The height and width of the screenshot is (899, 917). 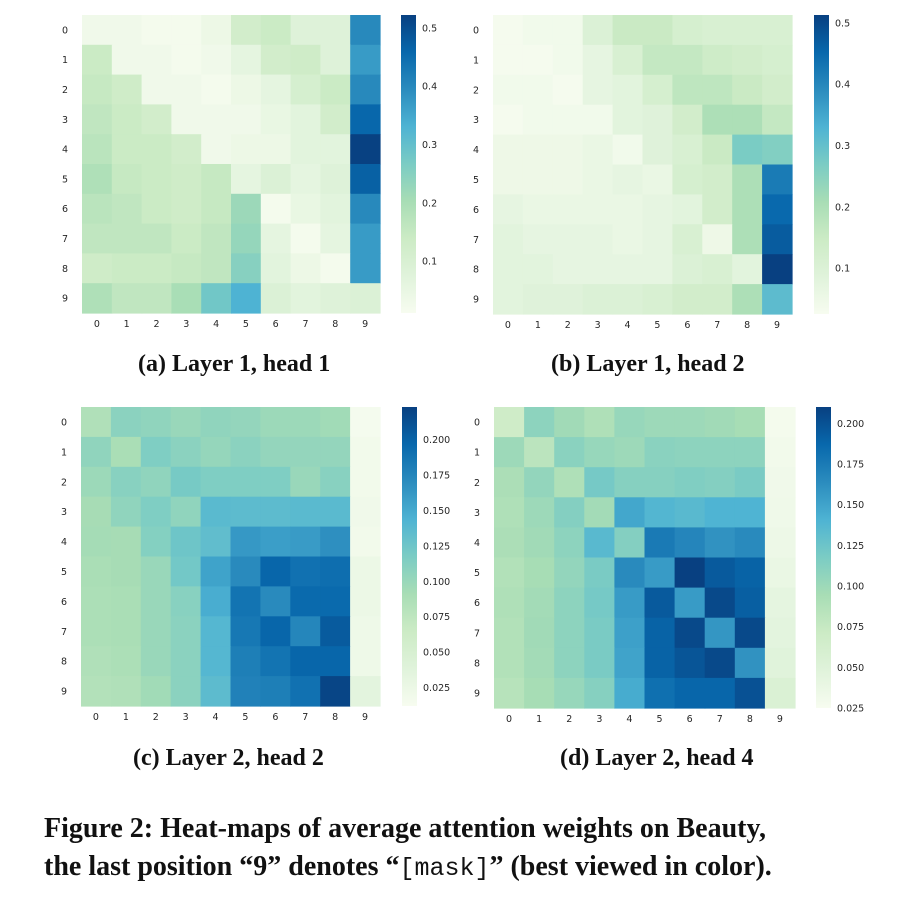 I want to click on y-tick-label-2: 2, so click(x=65, y=90).